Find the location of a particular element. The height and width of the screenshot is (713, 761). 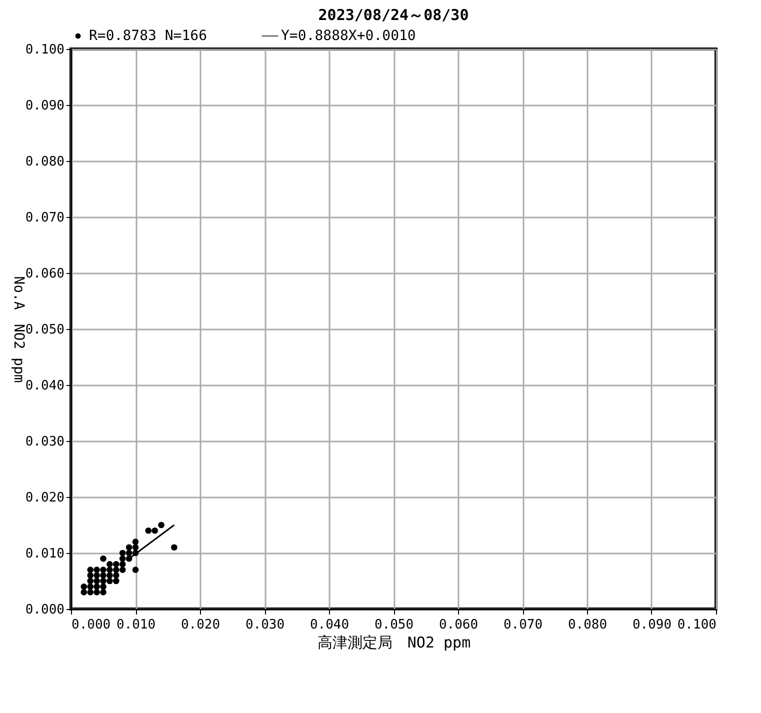

chart-title: 2023/08/24～08/30 is located at coordinates (393, 15).